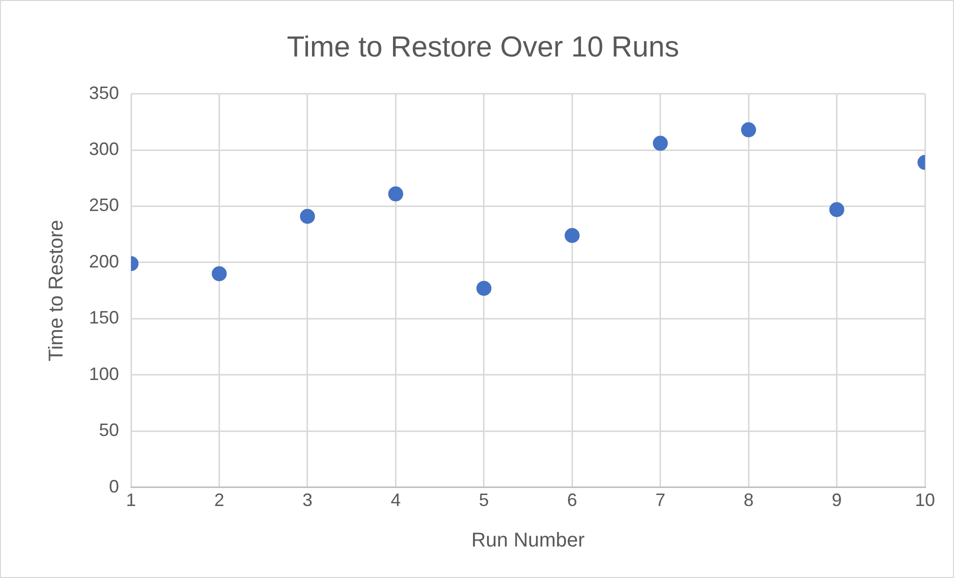 The height and width of the screenshot is (578, 954). Describe the element at coordinates (660, 500) in the screenshot. I see `x-tick-label: 7` at that location.